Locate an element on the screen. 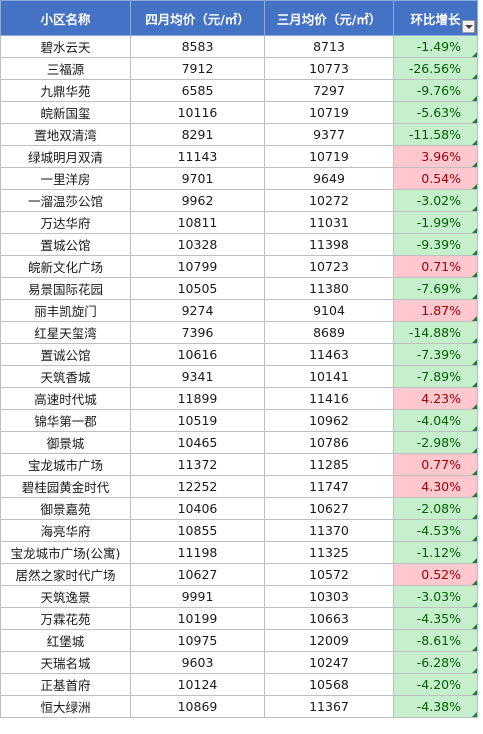  community-name-cell: 高速时代城 is located at coordinates (65, 398).